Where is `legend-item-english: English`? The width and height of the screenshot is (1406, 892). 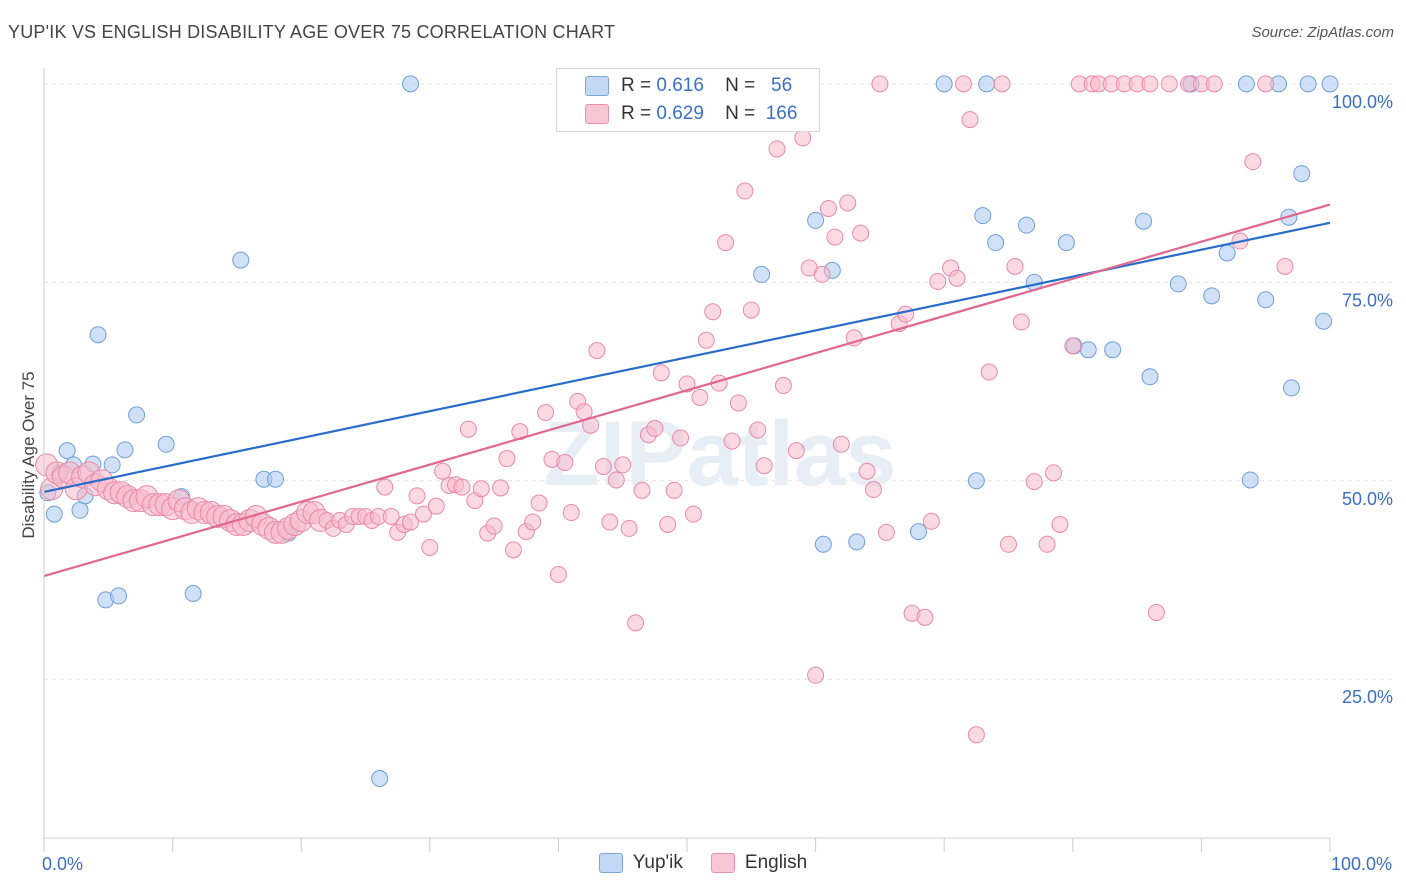
legend-item-english: English is located at coordinates (758, 863).